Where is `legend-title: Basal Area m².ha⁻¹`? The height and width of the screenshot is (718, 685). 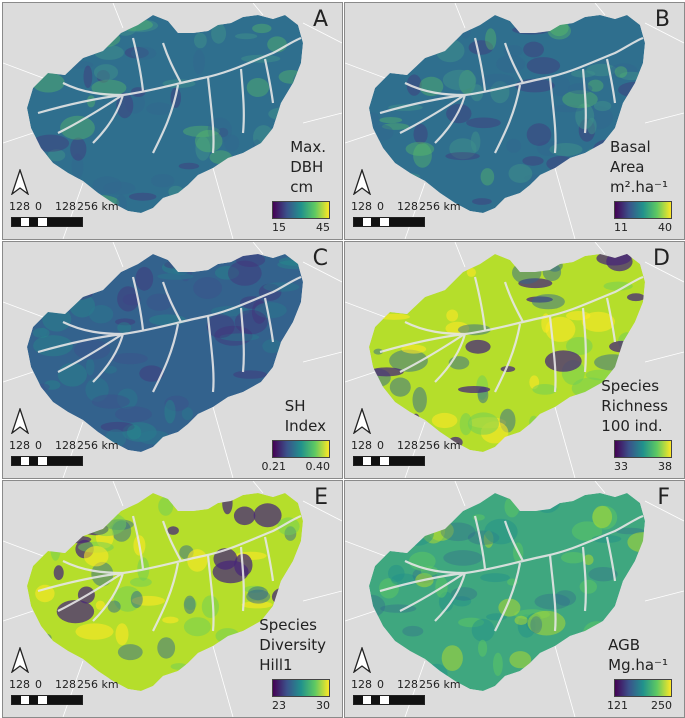
legend-title: Basal Area m².ha⁻¹ is located at coordinates (639, 167).